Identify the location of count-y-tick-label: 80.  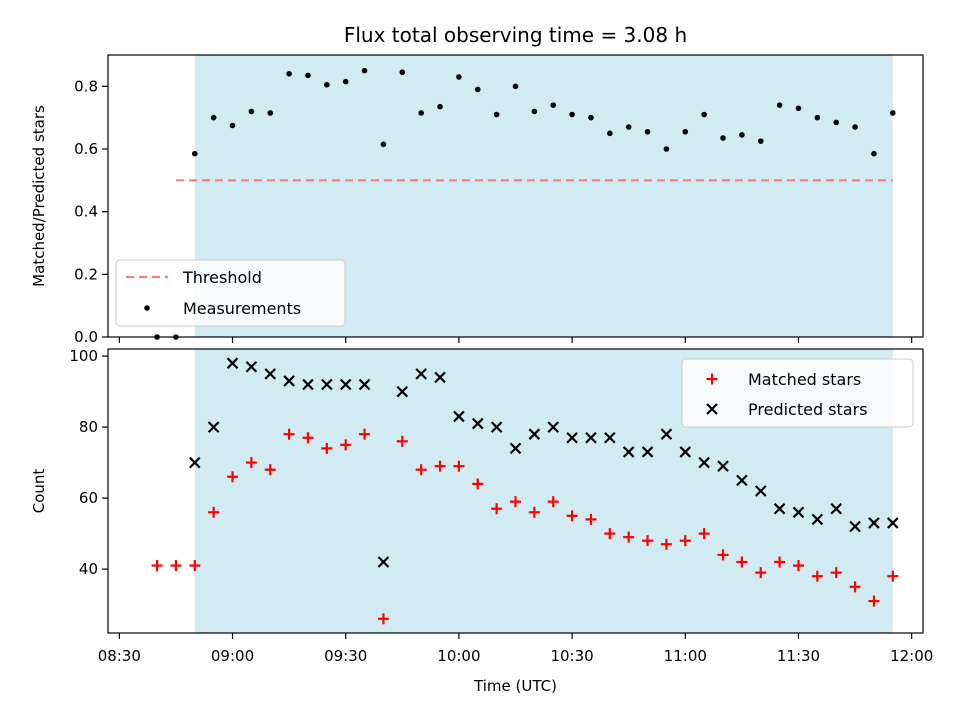
(88, 427).